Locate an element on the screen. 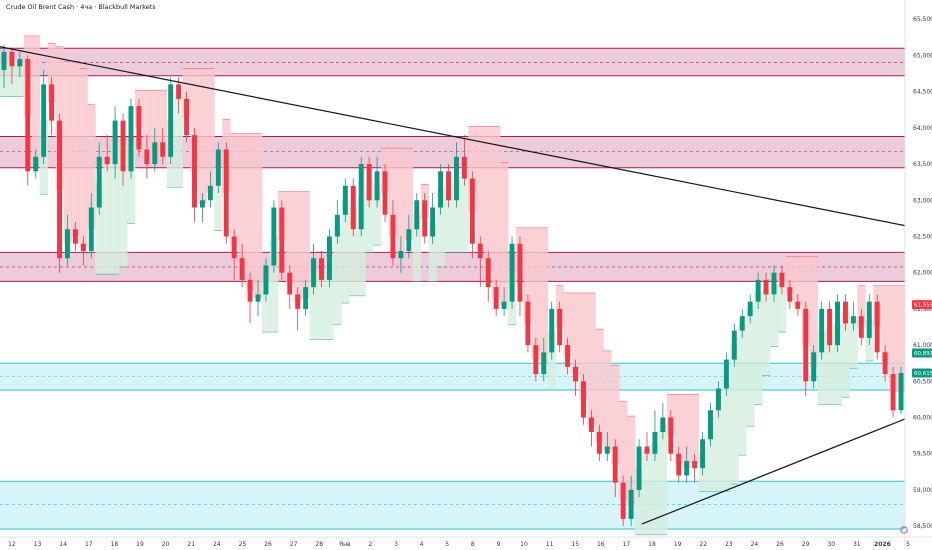 Image resolution: width=932 pixels, height=550 pixels. x-tick-label: 13 is located at coordinates (38, 544).